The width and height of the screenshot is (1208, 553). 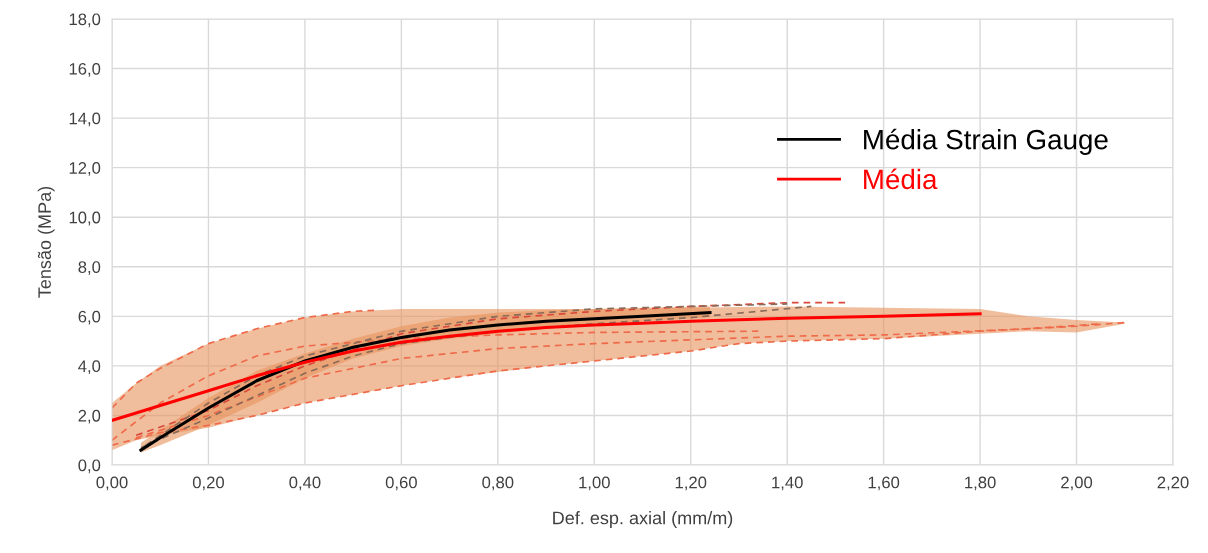 What do you see at coordinates (691, 483) in the screenshot?
I see `x-tick-label: 1,20` at bounding box center [691, 483].